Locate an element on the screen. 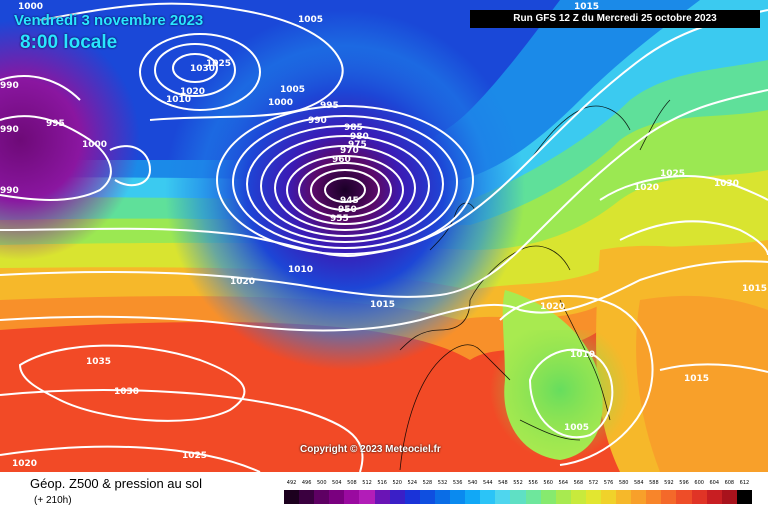  isobar-label: 970 is located at coordinates (349, 151).